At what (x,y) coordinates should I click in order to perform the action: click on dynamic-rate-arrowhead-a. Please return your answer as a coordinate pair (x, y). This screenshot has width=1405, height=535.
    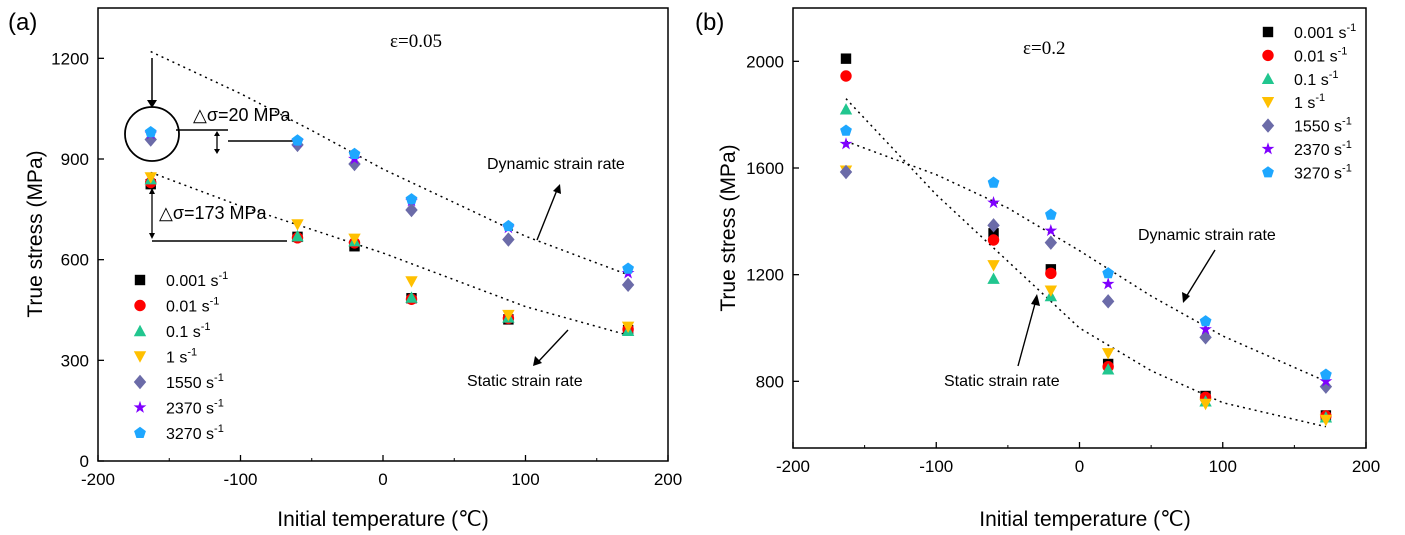
    Looking at the image, I should click on (557, 189).